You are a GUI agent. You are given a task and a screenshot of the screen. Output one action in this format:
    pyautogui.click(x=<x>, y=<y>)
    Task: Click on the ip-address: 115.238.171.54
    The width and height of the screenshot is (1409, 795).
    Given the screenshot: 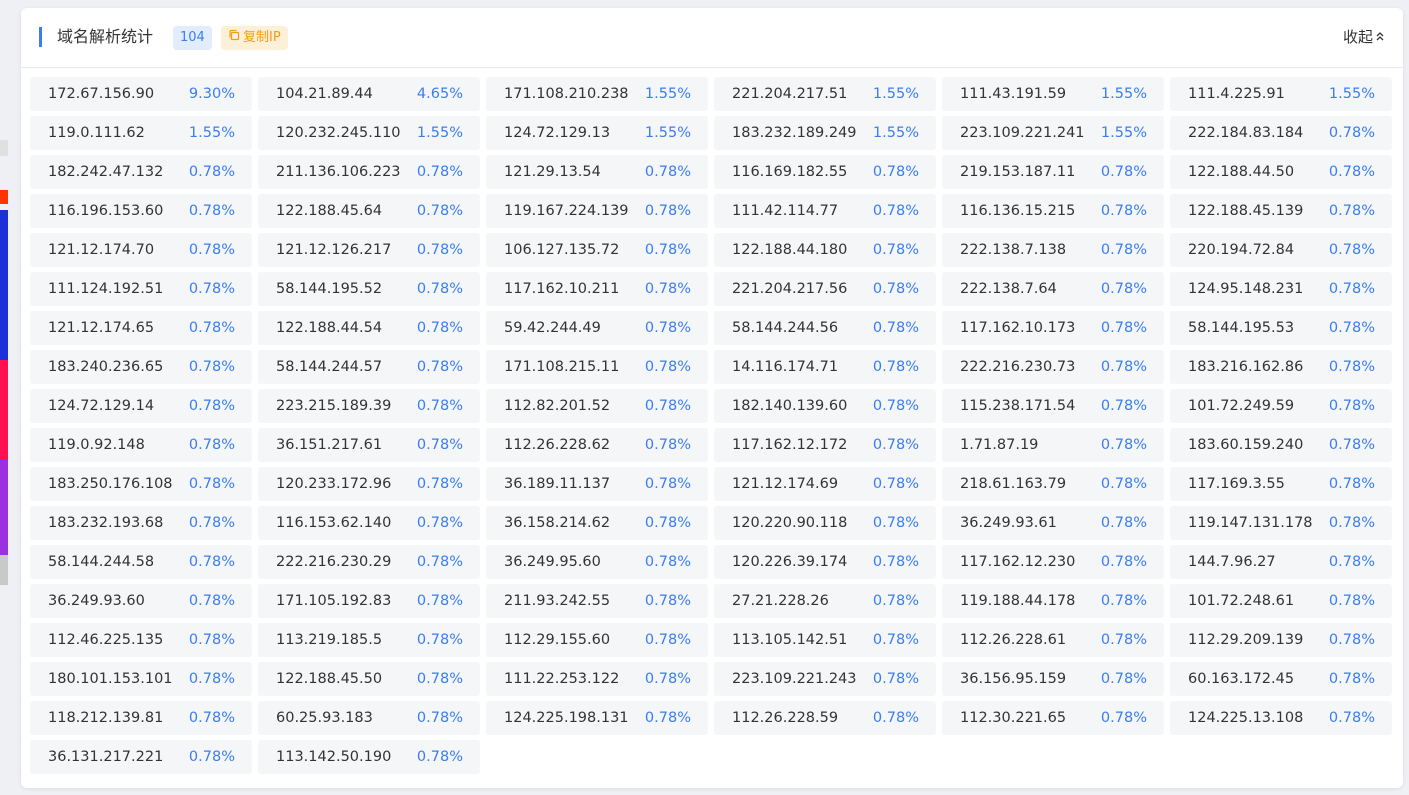 What is the action you would take?
    pyautogui.click(x=1018, y=406)
    